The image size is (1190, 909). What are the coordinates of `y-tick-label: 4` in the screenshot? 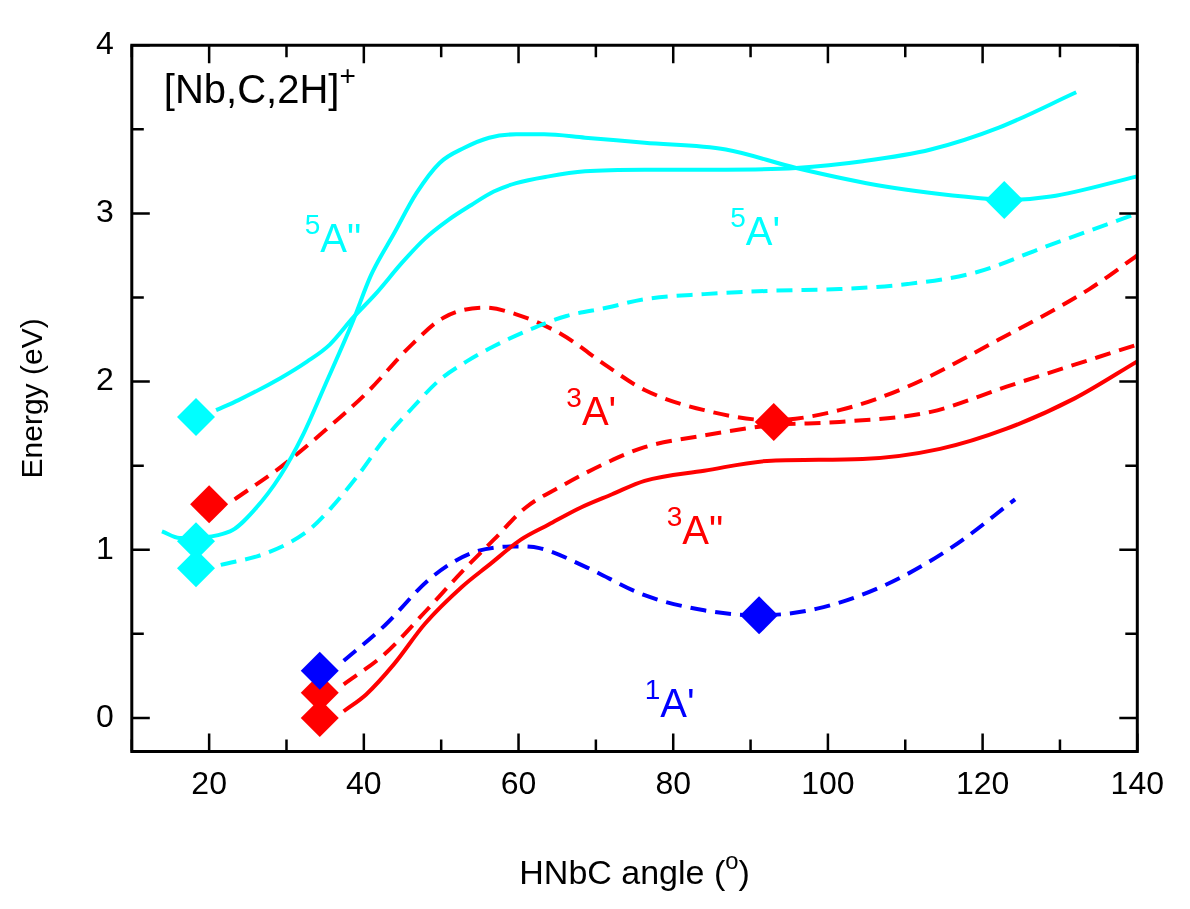 It's located at (105, 43).